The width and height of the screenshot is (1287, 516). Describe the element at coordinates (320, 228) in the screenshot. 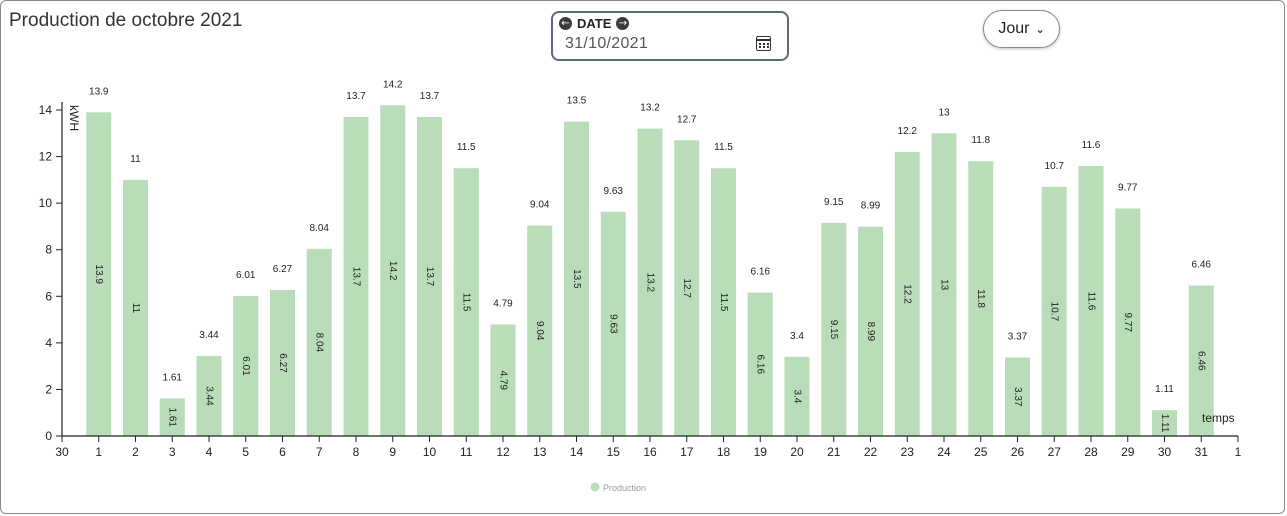

I see `bar-value-label: 8.04` at that location.